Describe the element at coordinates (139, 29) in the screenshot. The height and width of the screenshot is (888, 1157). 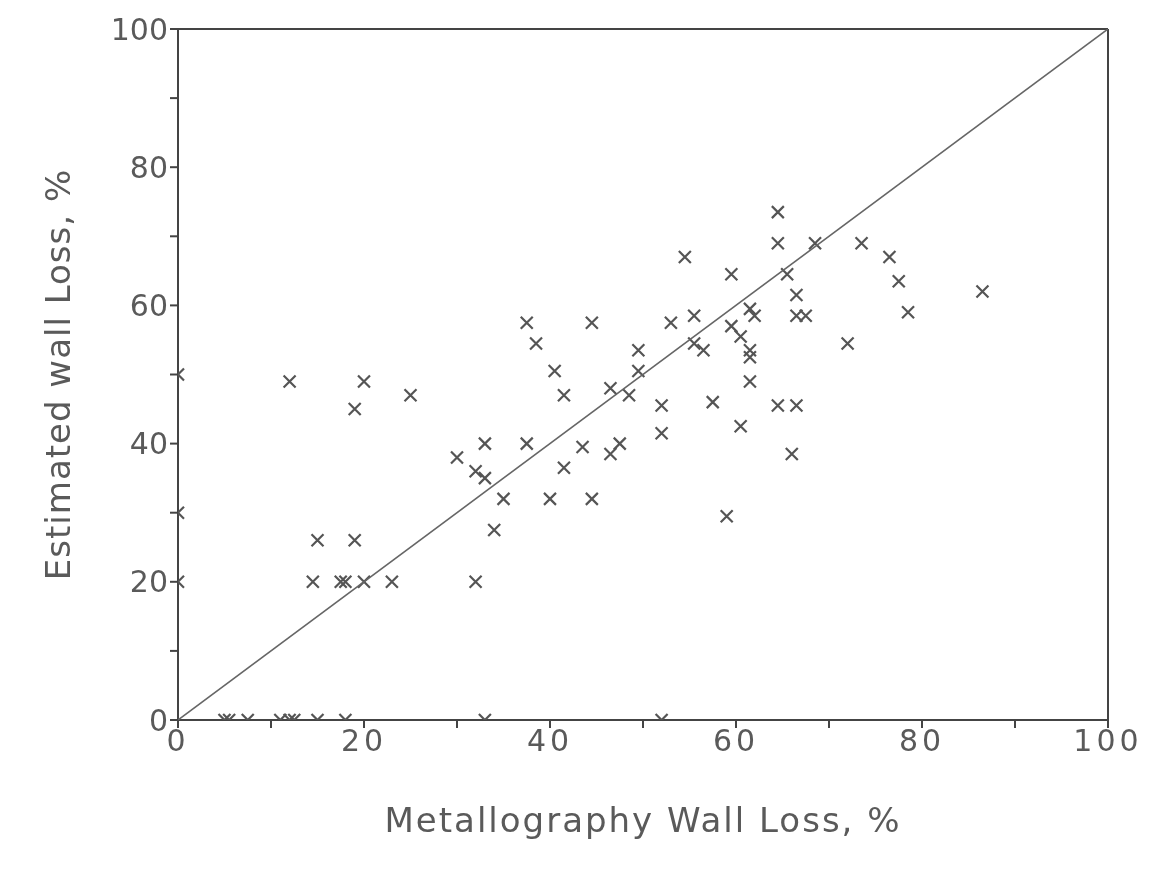
I see `y-tick-label: 100` at that location.